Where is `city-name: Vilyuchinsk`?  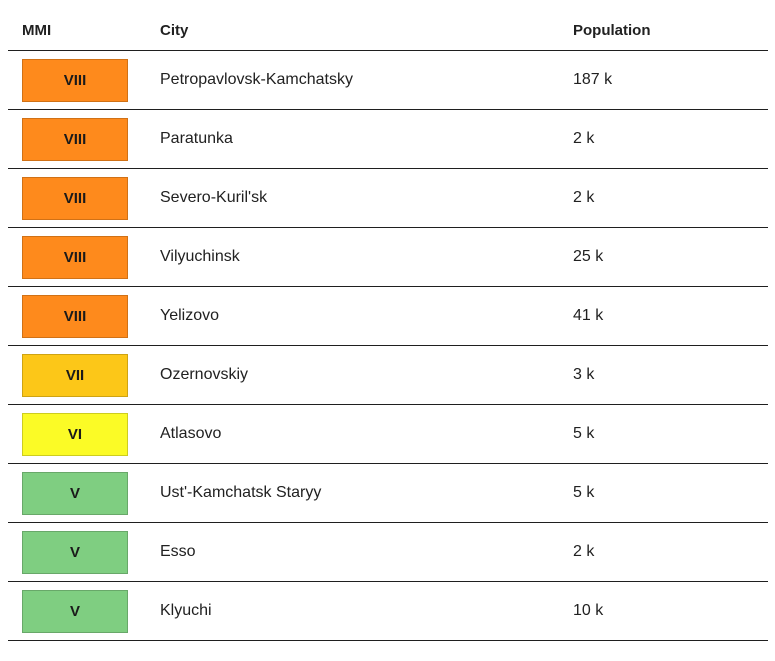
city-name: Vilyuchinsk is located at coordinates (200, 256).